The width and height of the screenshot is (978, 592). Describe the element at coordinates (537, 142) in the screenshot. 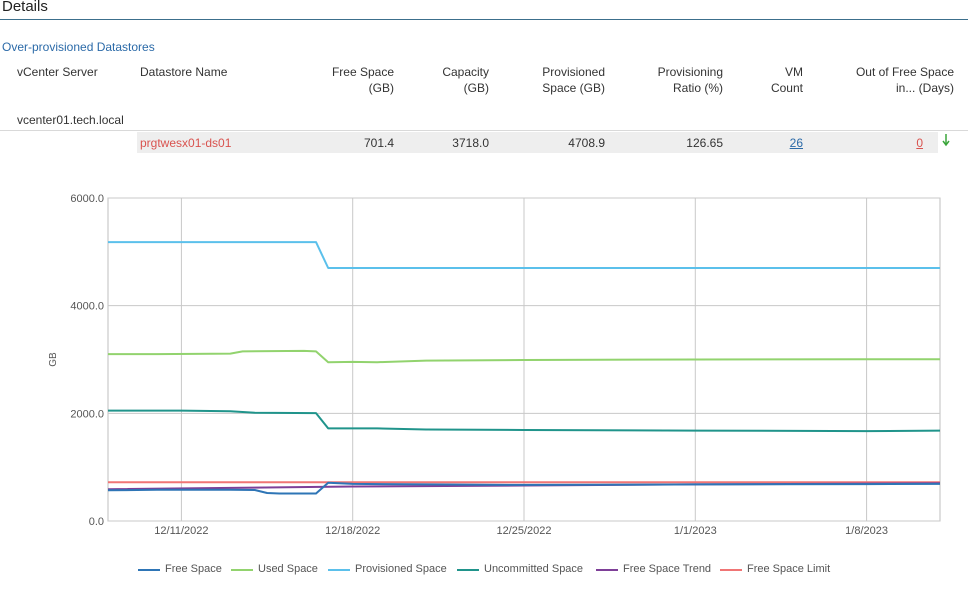

I see `table-row` at that location.